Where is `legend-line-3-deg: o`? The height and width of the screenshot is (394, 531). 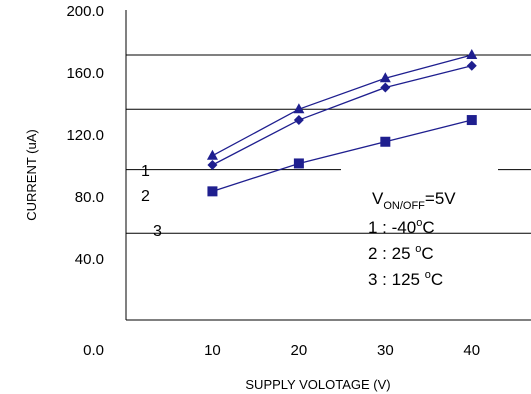 legend-line-3-deg: o is located at coordinates (428, 275).